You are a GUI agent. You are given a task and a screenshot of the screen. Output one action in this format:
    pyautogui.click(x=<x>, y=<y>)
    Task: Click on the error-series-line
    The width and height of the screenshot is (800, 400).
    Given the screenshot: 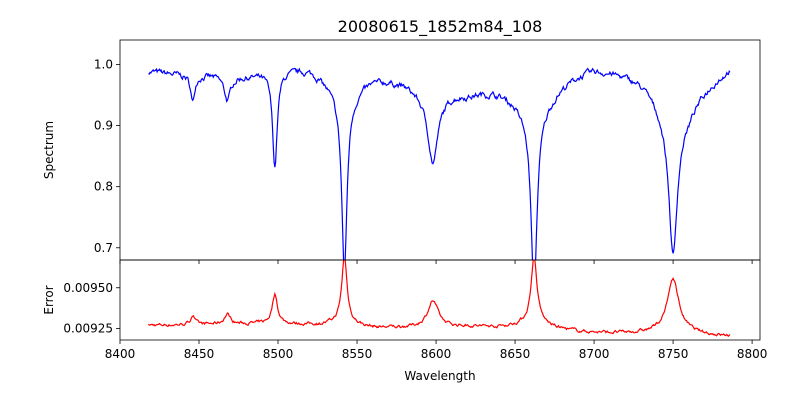 What is the action you would take?
    pyautogui.click(x=439, y=298)
    